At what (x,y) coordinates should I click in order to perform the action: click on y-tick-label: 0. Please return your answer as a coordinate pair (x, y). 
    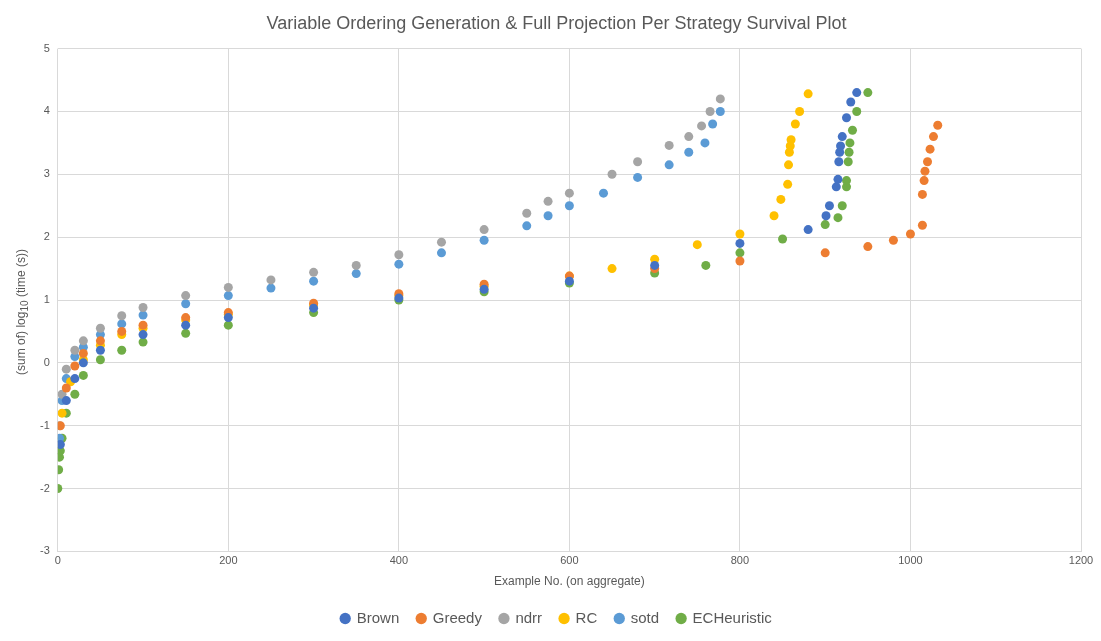
    Looking at the image, I should click on (46, 361).